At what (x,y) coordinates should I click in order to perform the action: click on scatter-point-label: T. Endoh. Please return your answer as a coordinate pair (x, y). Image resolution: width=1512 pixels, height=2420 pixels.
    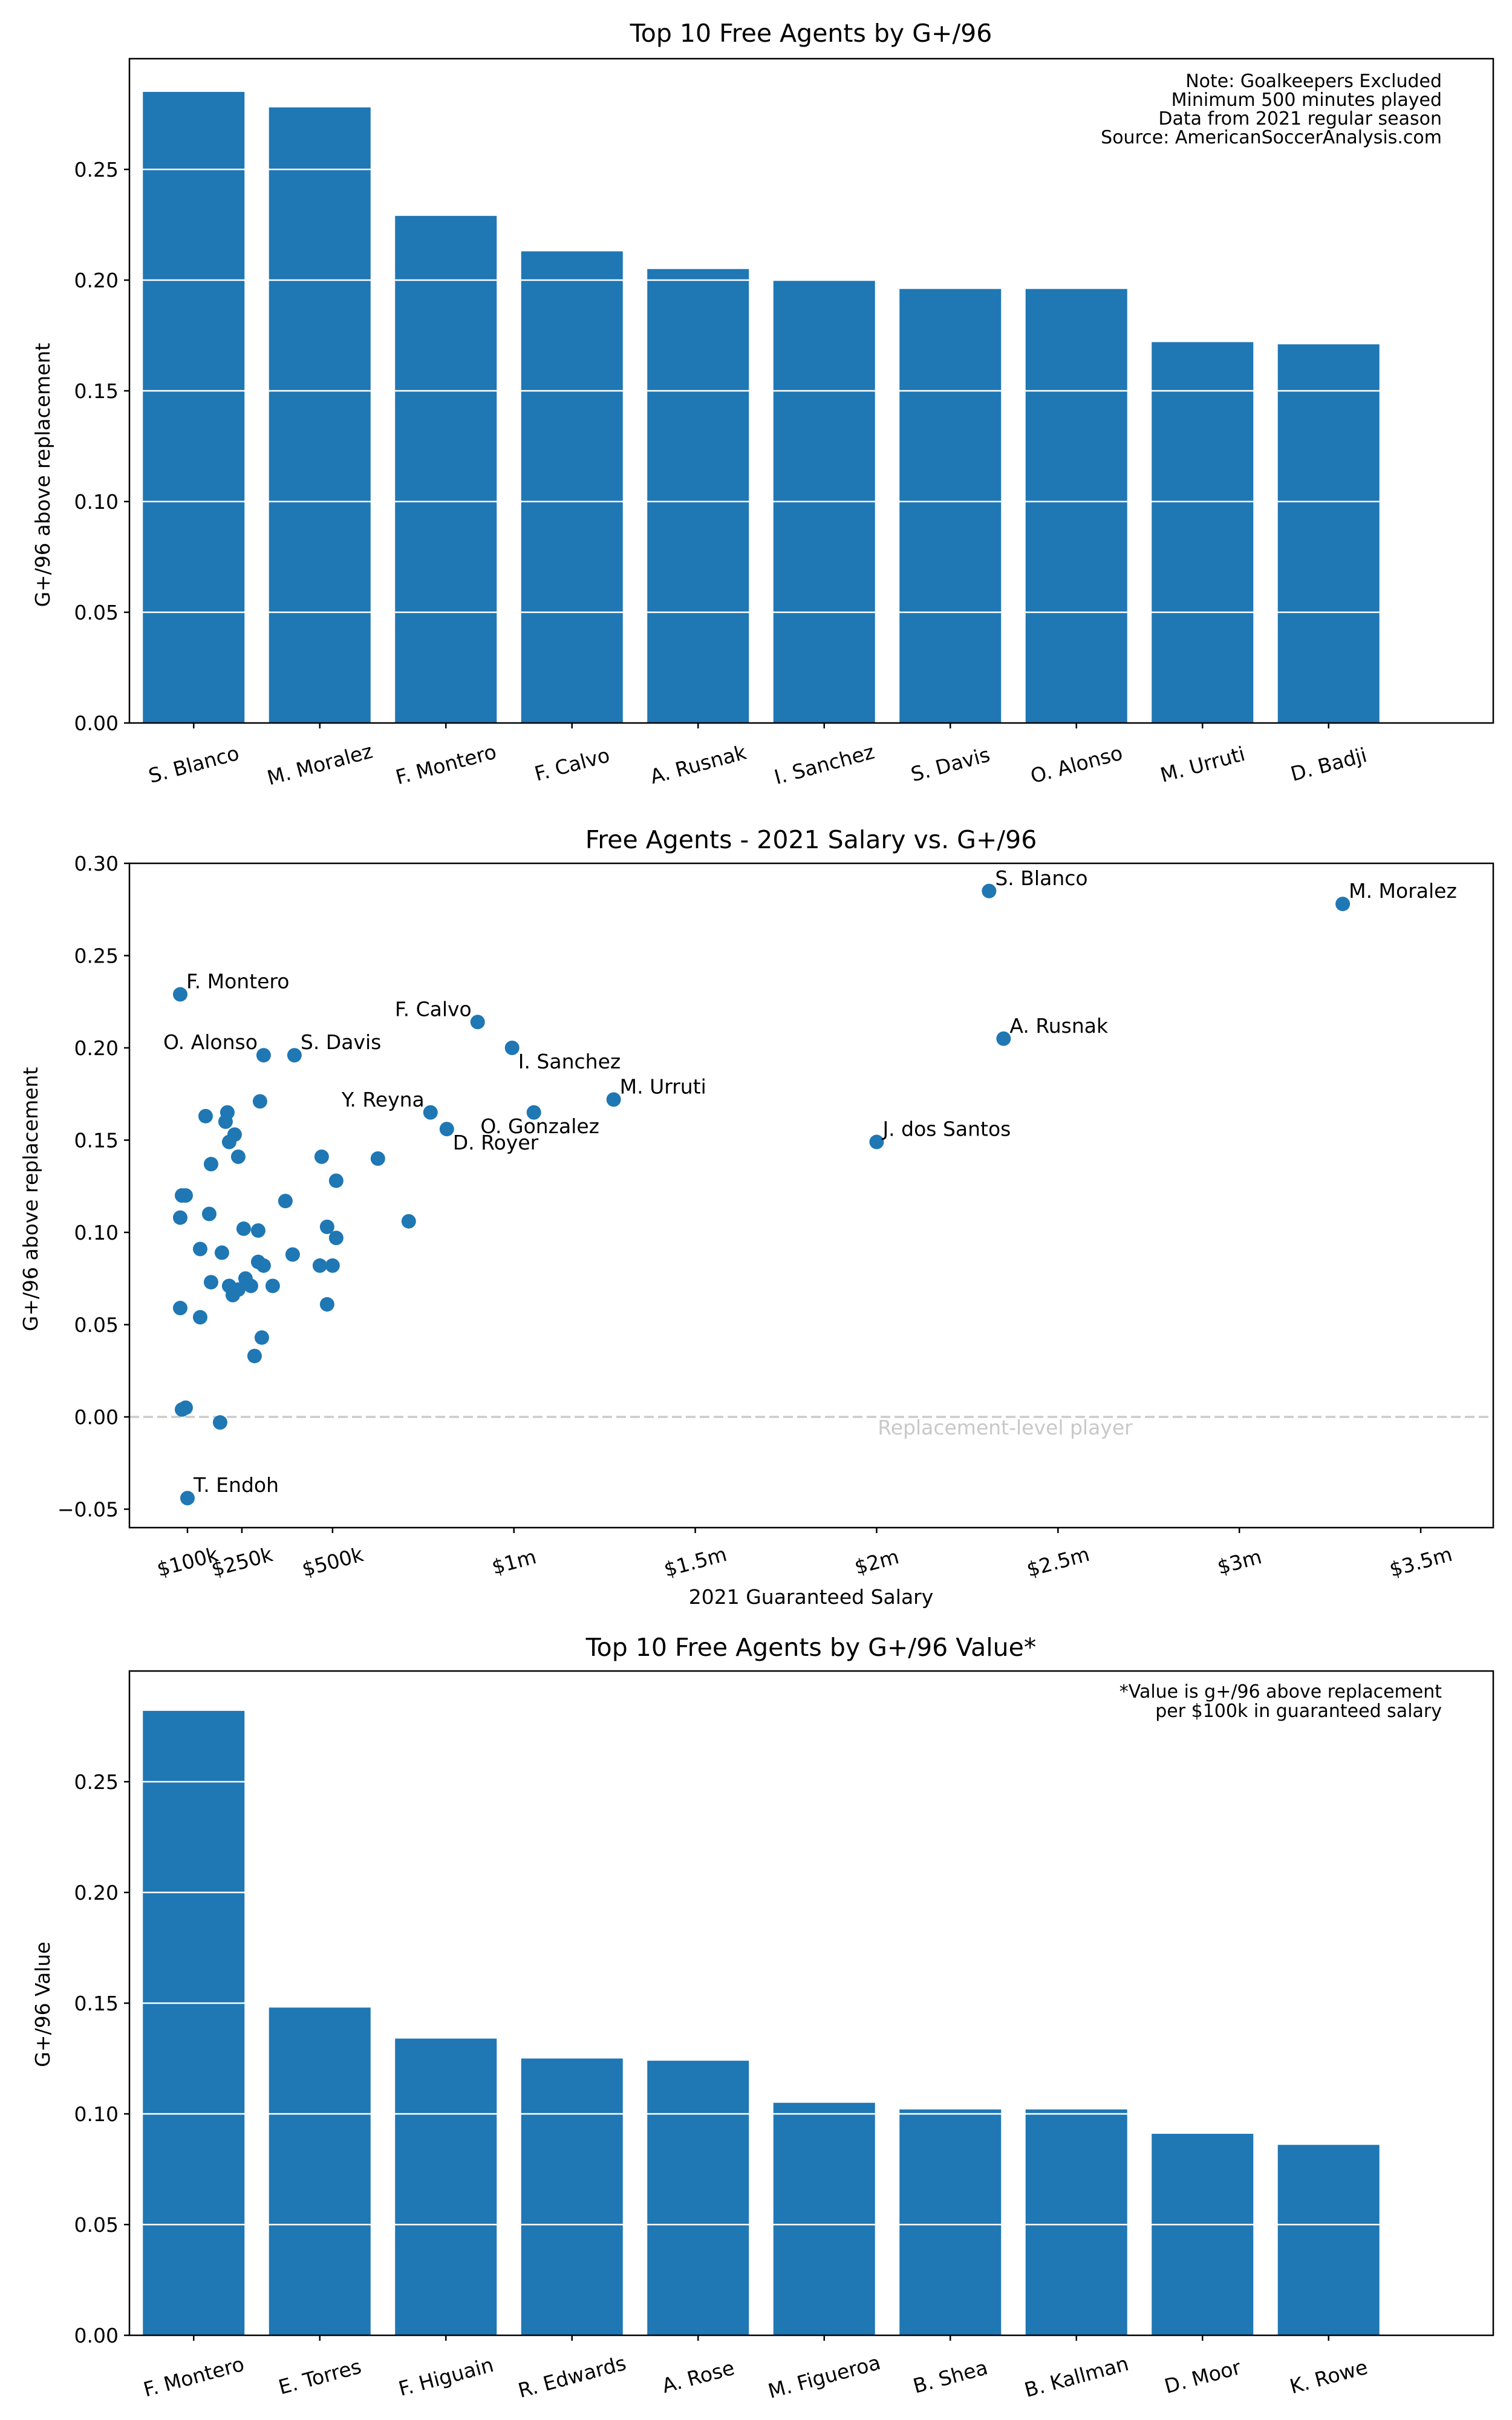
    Looking at the image, I should click on (236, 1485).